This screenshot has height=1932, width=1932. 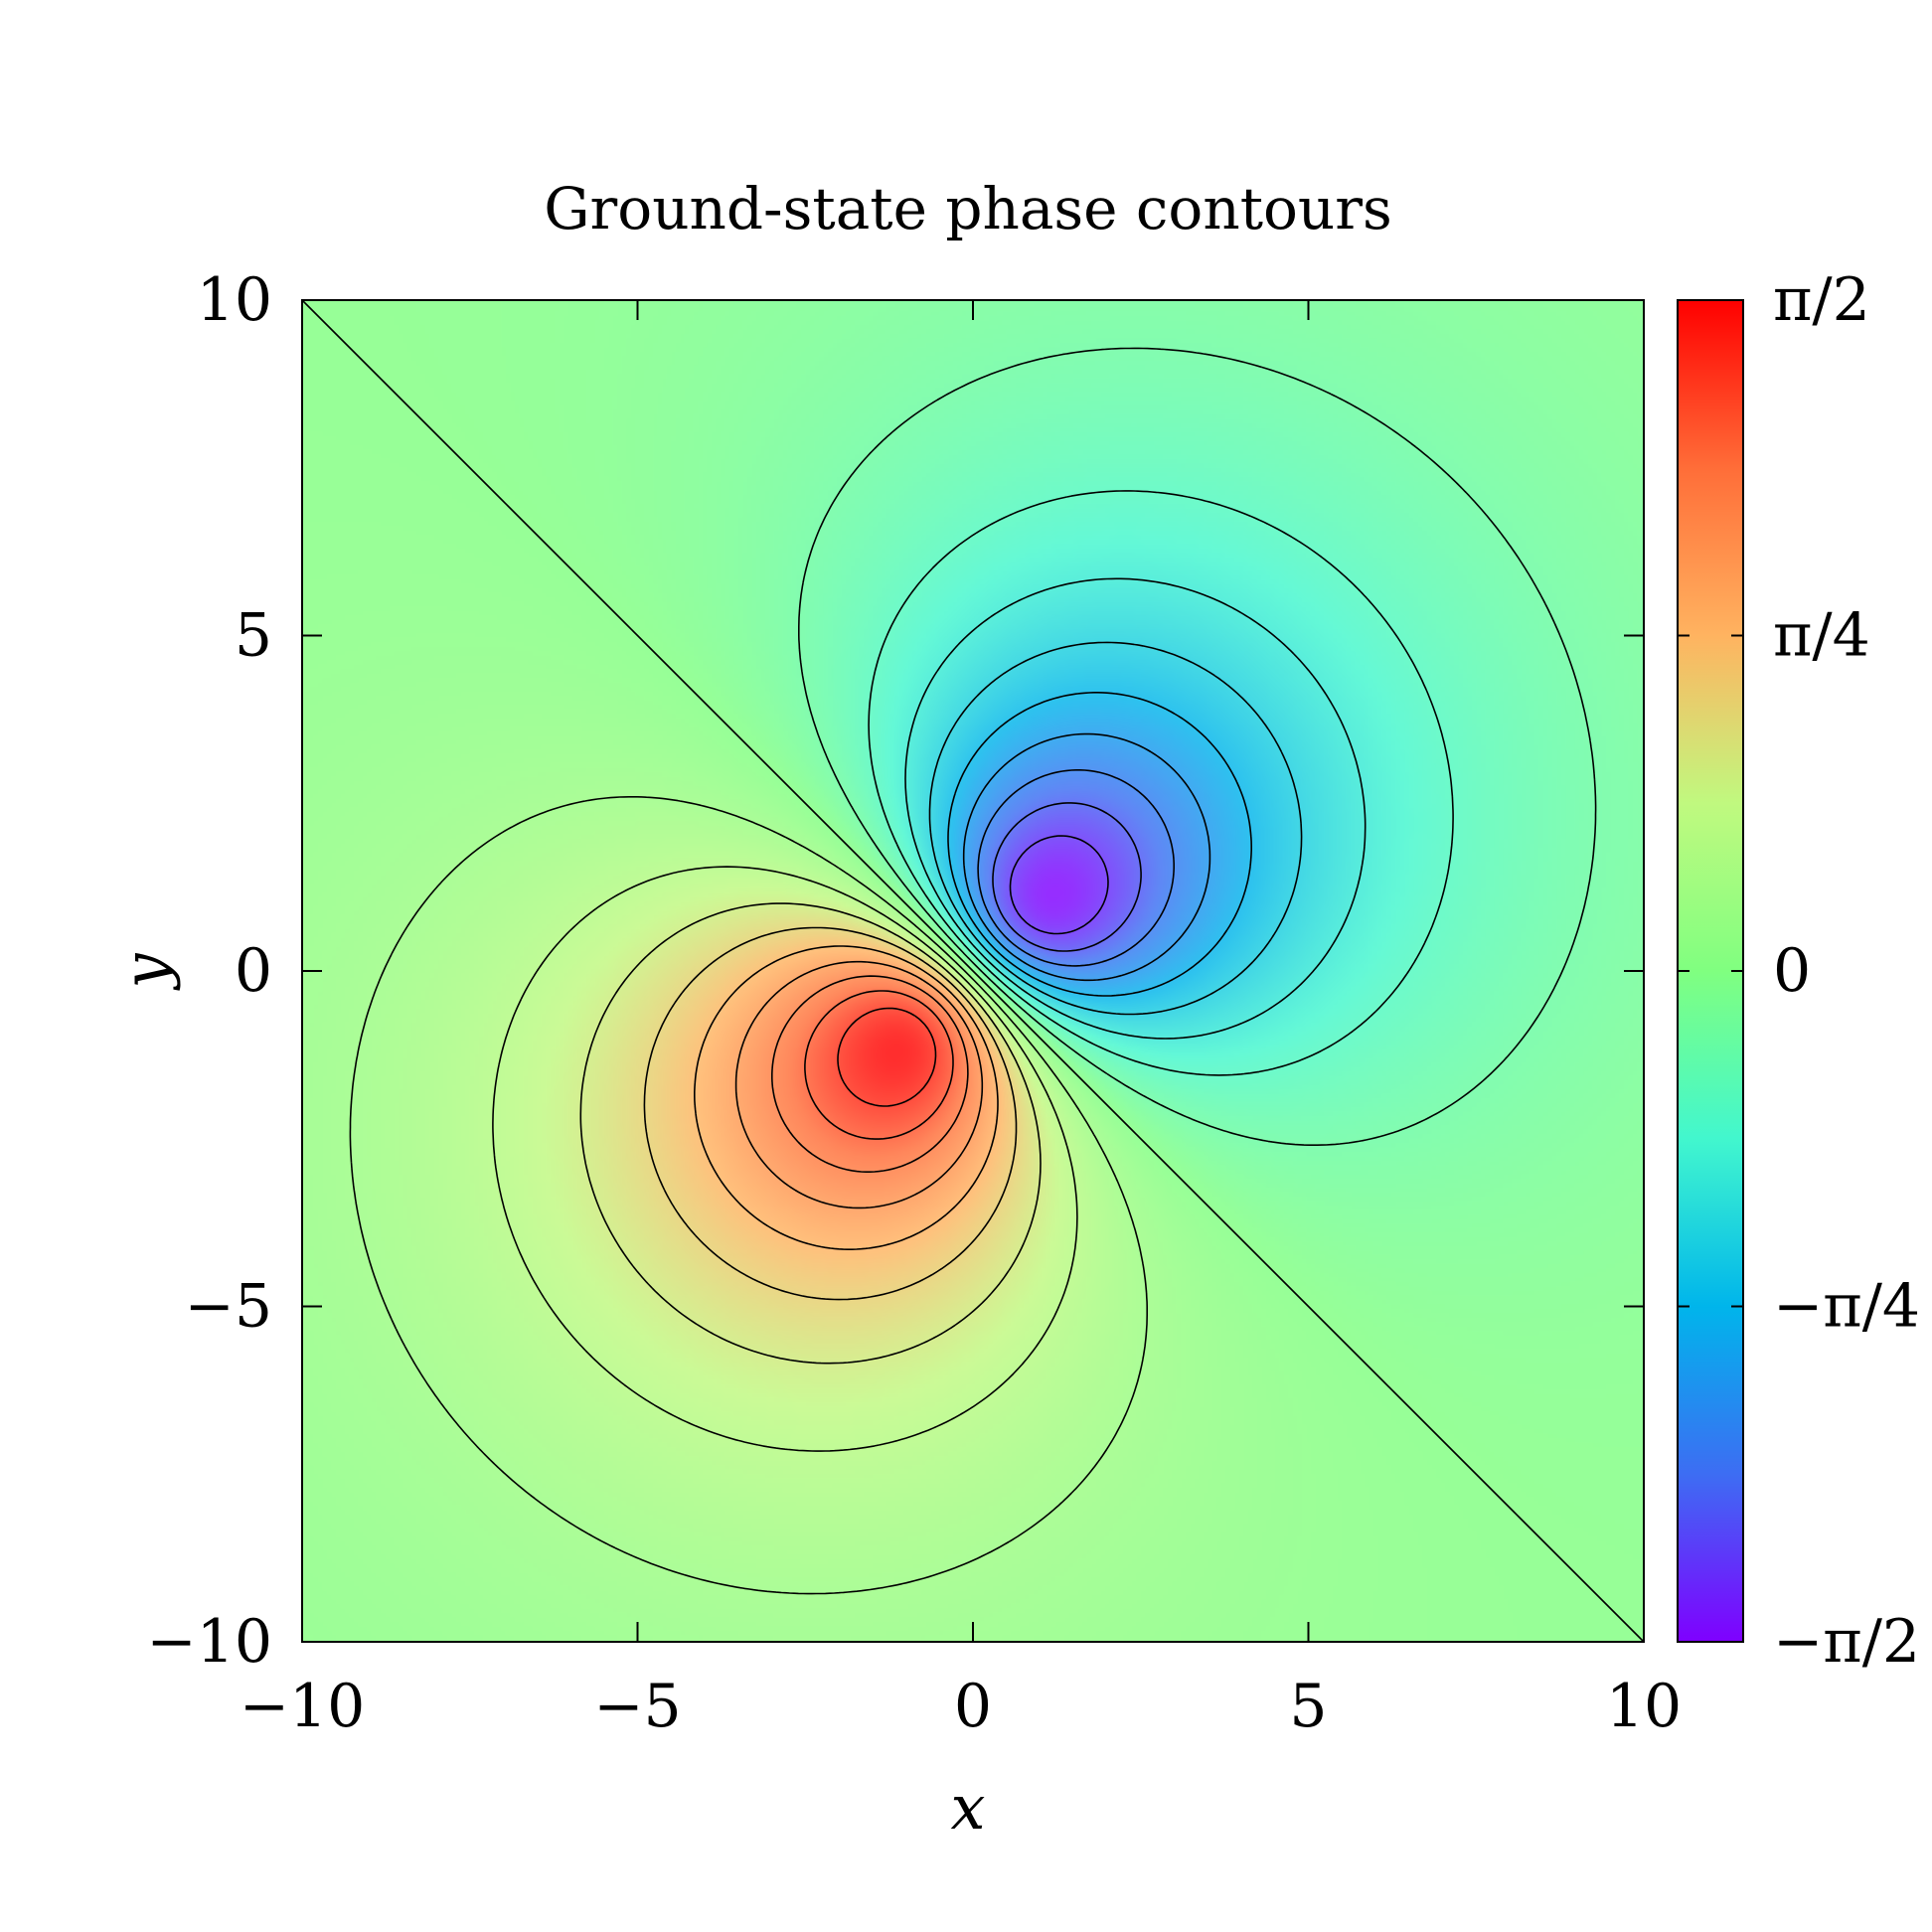 I want to click on y-tick-label: 0, so click(x=253, y=971).